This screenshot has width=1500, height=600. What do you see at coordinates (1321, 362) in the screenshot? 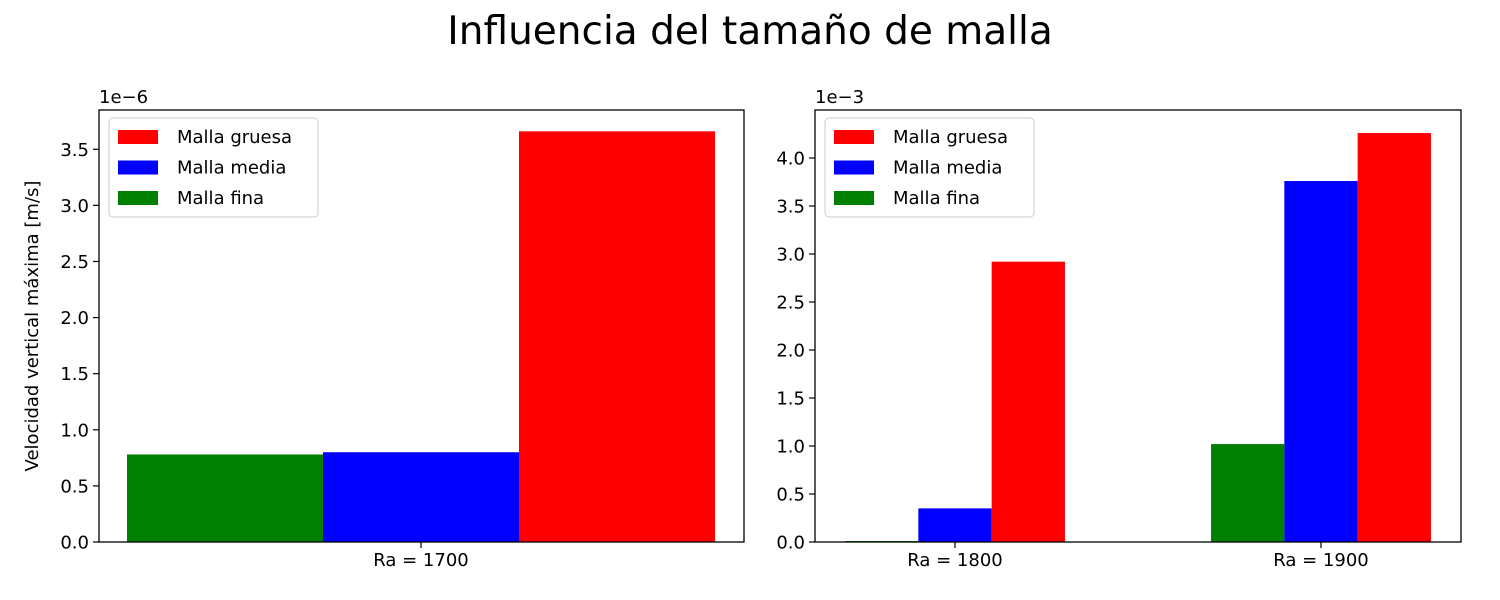
I see `bar-malla-media-ra-1900` at bounding box center [1321, 362].